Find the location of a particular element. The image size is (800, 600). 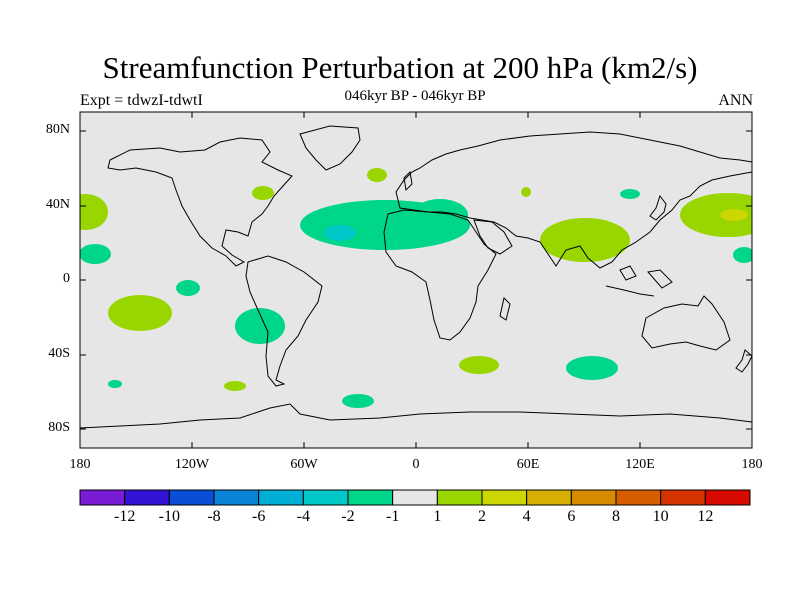

colorbar-label: 12 is located at coordinates (705, 516).